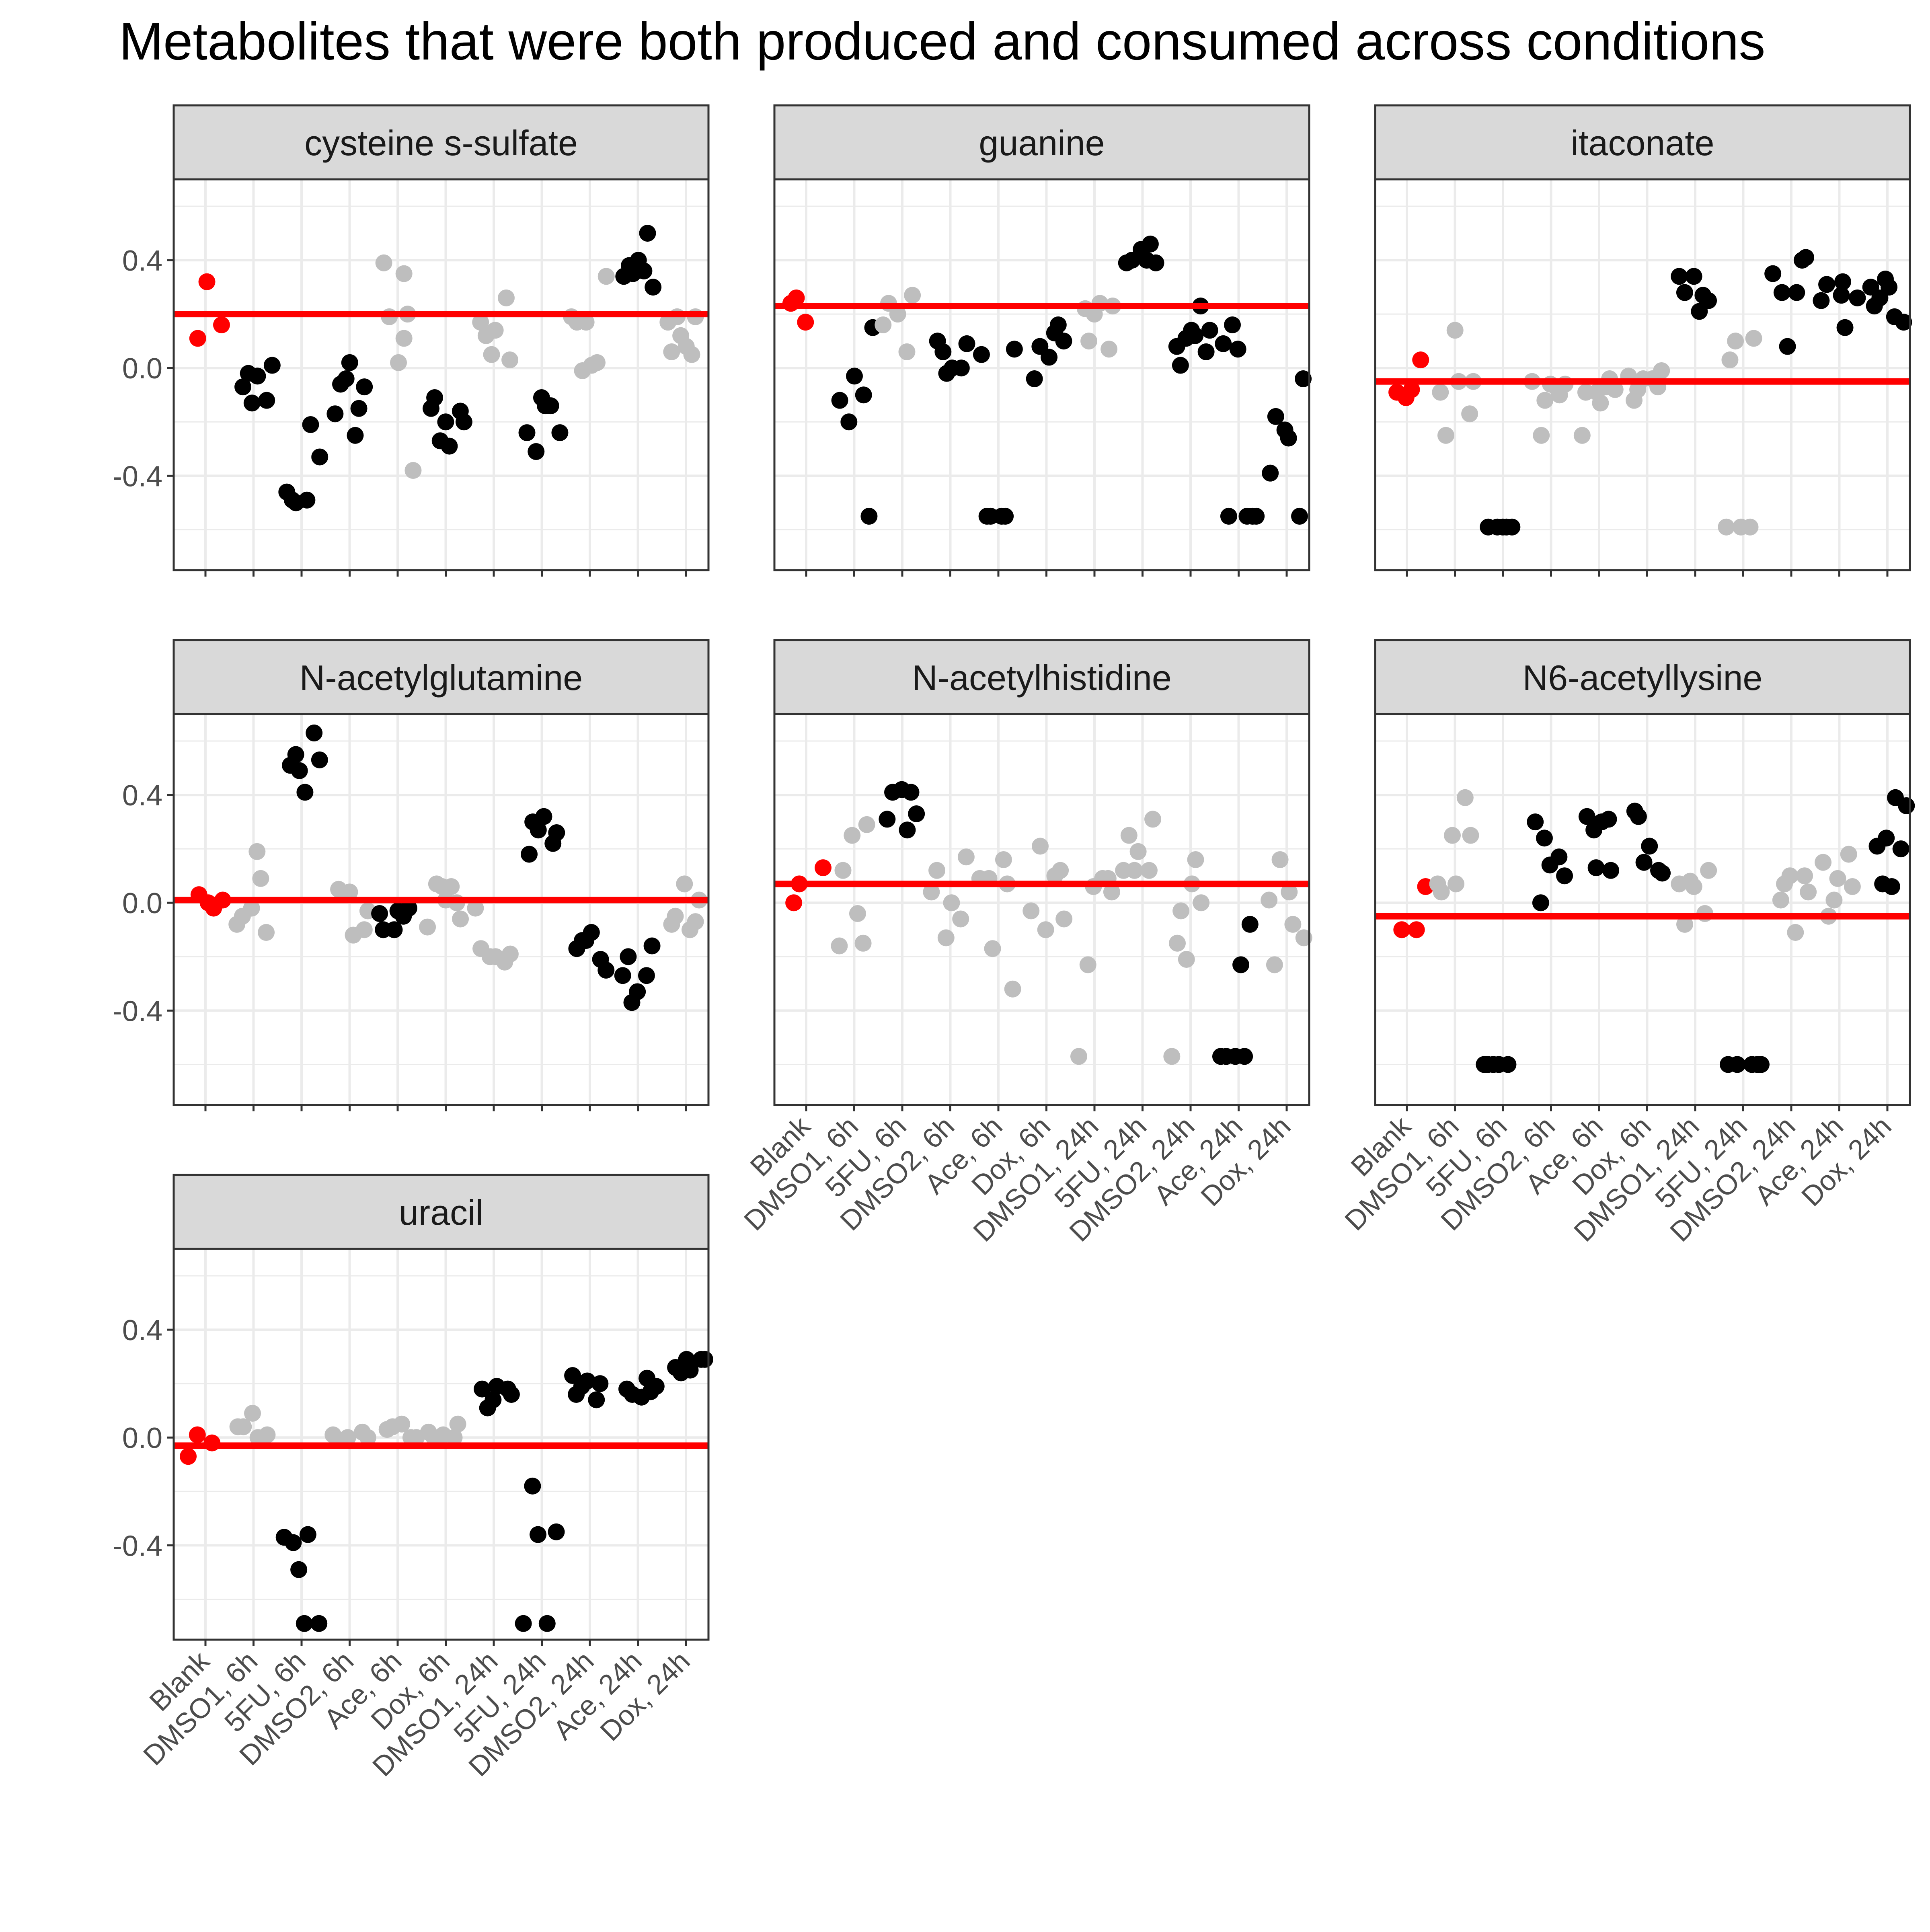 This screenshot has height=1932, width=1930. What do you see at coordinates (137, 1546) in the screenshot?
I see `y-tick-label: -0.4` at bounding box center [137, 1546].